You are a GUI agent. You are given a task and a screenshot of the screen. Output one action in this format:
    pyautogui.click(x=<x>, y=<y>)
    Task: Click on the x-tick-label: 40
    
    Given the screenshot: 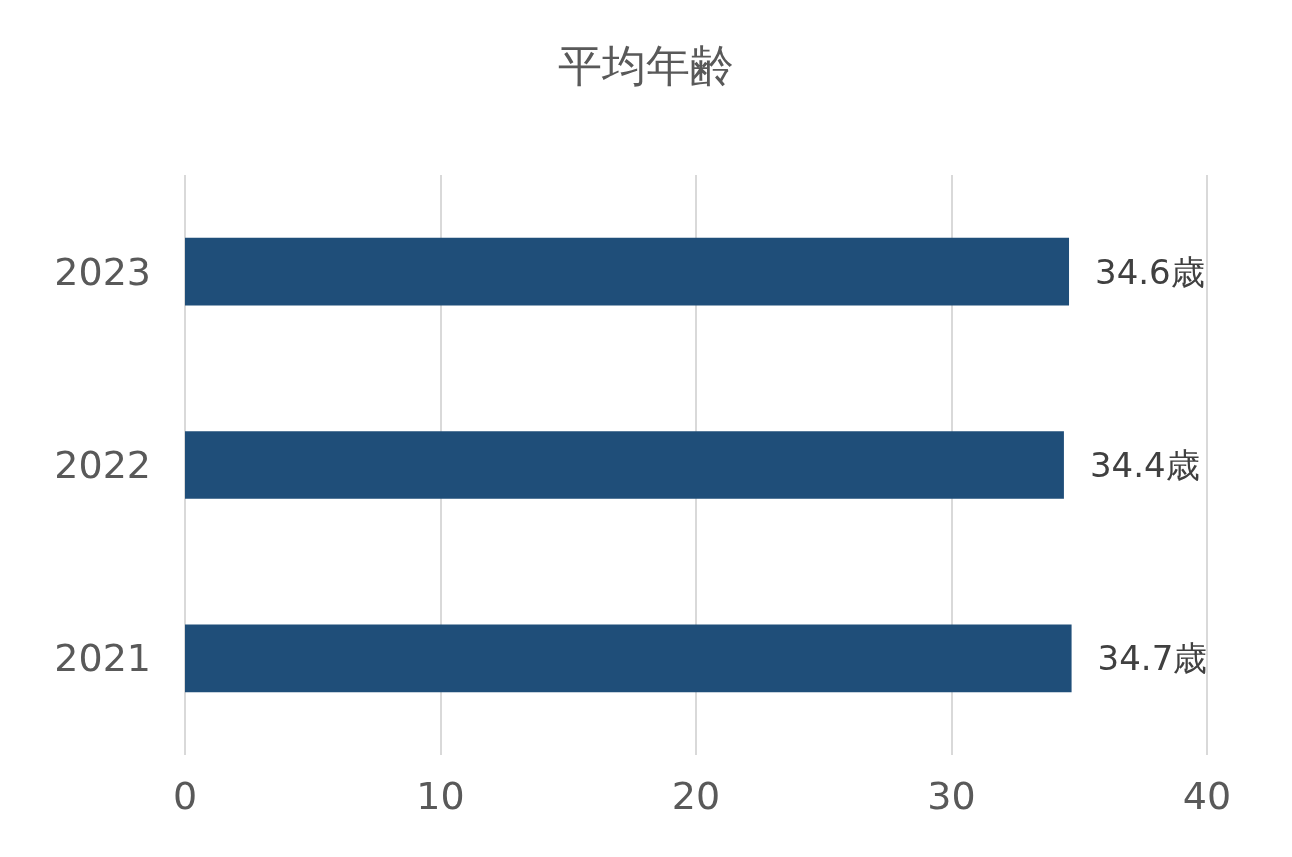 What is the action you would take?
    pyautogui.click(x=1207, y=796)
    